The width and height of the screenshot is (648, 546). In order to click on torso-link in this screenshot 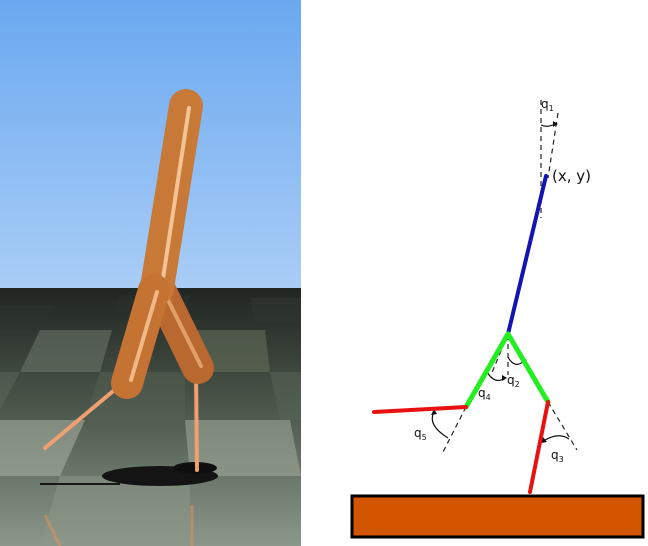, I will do `click(527, 255)`.